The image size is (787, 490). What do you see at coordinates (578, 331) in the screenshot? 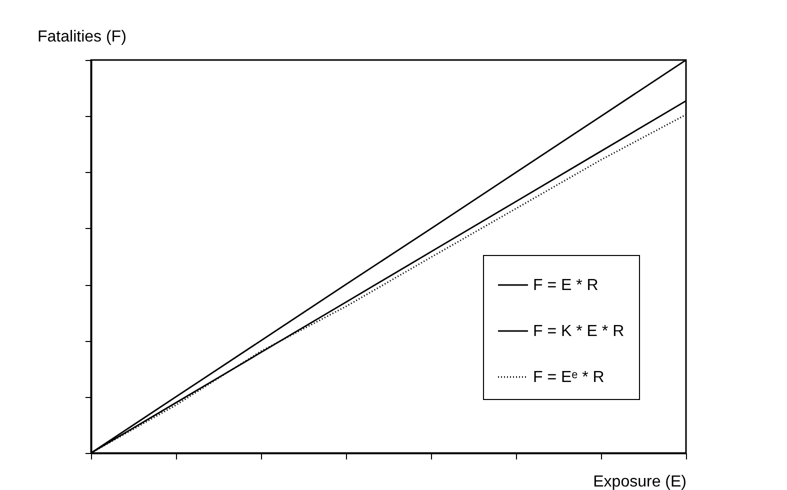
I see `legend-label: F = K * E * R` at bounding box center [578, 331].